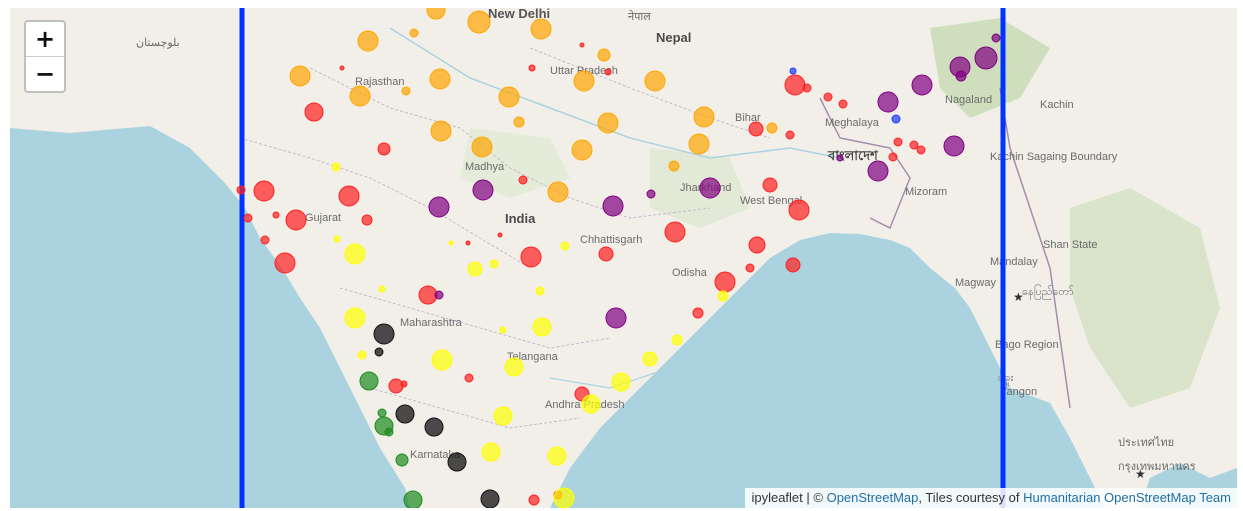 This screenshot has height=511, width=1243. What do you see at coordinates (45, 73) in the screenshot?
I see `zoom-out-button: −` at bounding box center [45, 73].